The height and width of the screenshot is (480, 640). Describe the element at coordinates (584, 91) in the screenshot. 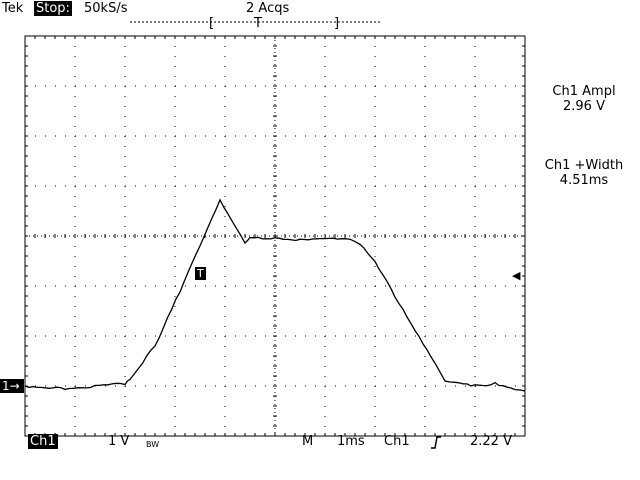

I see `measurement-ch1-ampl-label: Ch1 Ampl` at that location.